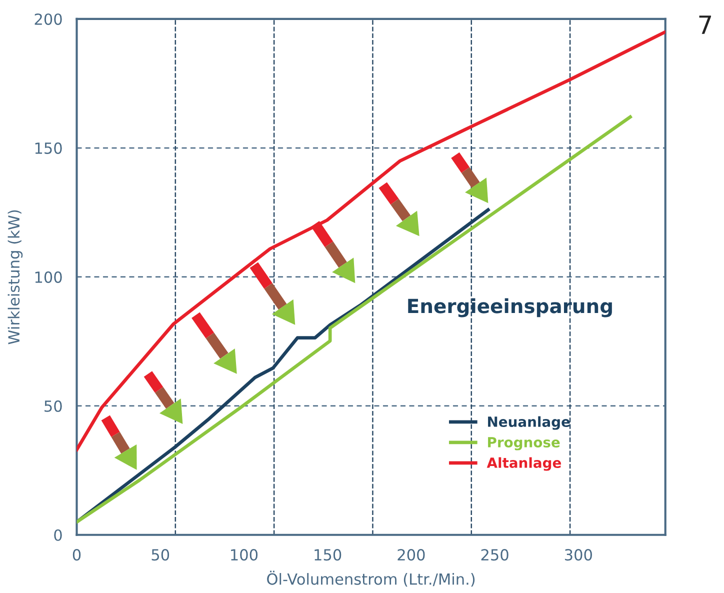 The height and width of the screenshot is (593, 724). Describe the element at coordinates (411, 555) in the screenshot. I see `x-tick-label: 200` at that location.